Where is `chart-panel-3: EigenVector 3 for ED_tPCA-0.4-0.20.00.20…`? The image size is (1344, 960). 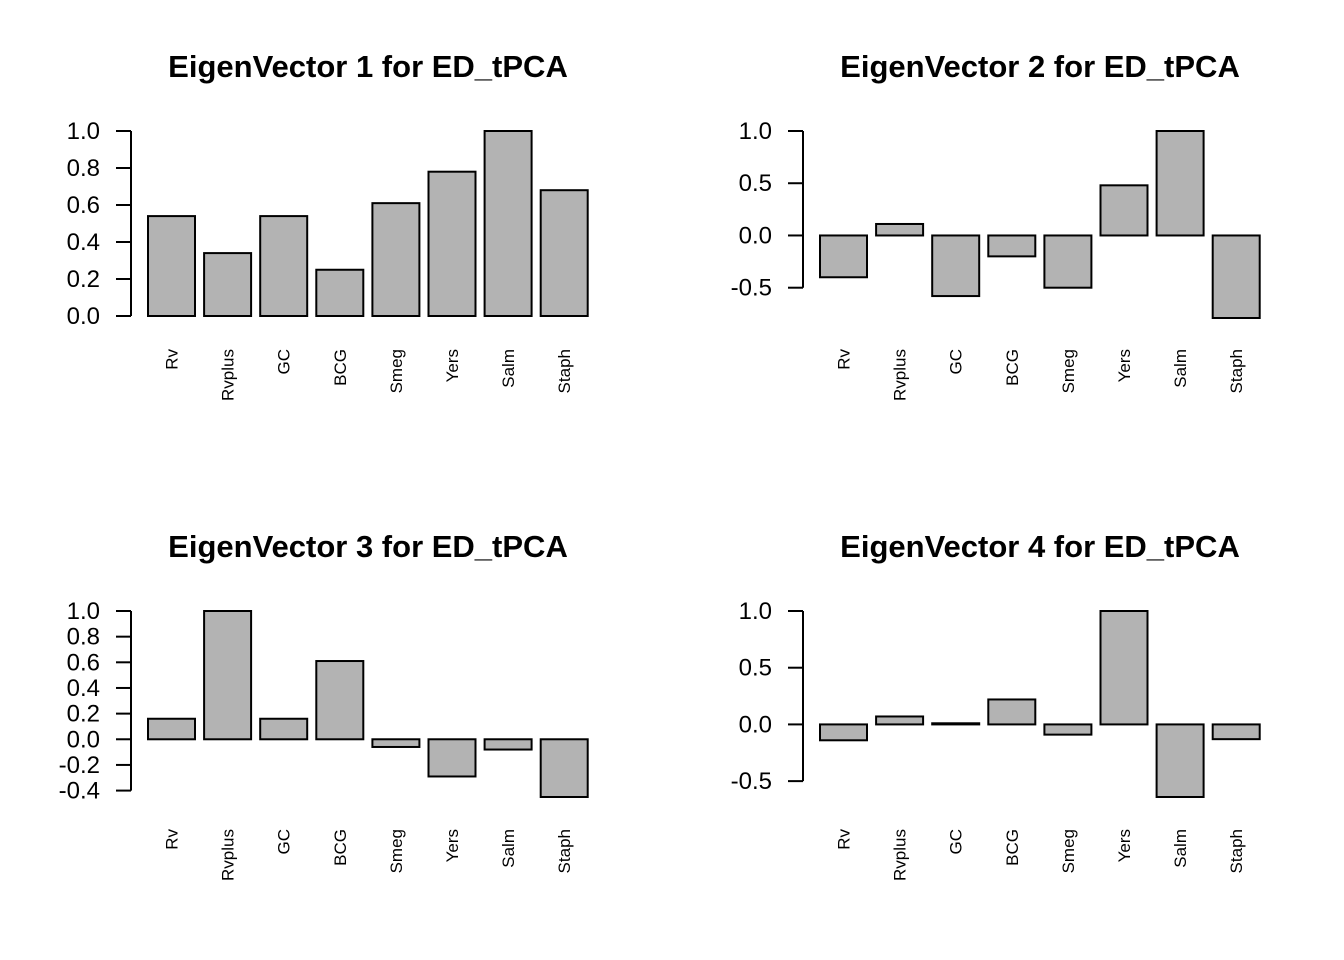
chart-panel-3: EigenVector 3 for ED_tPCA-0.4-0.20.00.20… is located at coordinates (324, 705).